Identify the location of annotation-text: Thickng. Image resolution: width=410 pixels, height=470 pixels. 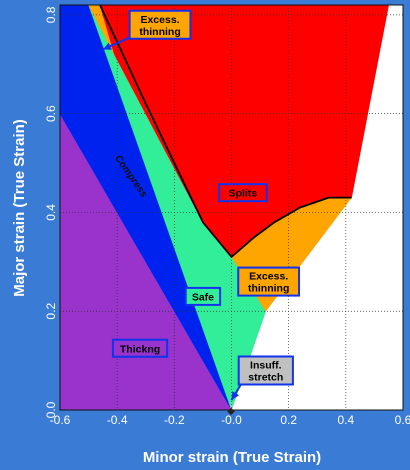
(140, 349).